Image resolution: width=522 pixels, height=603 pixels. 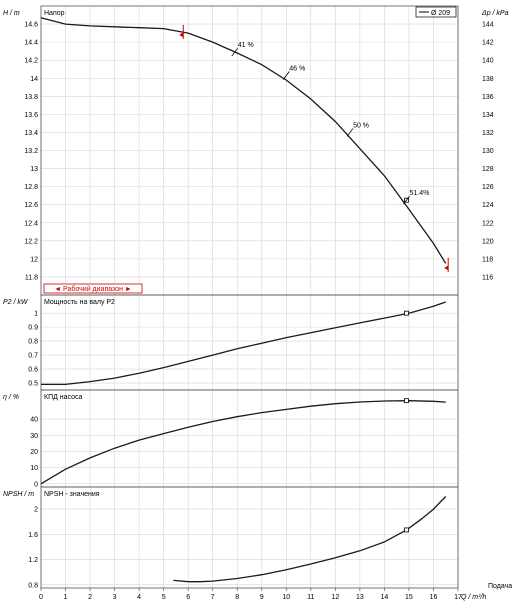 I want to click on y-tick-label: 13, so click(x=34, y=169).